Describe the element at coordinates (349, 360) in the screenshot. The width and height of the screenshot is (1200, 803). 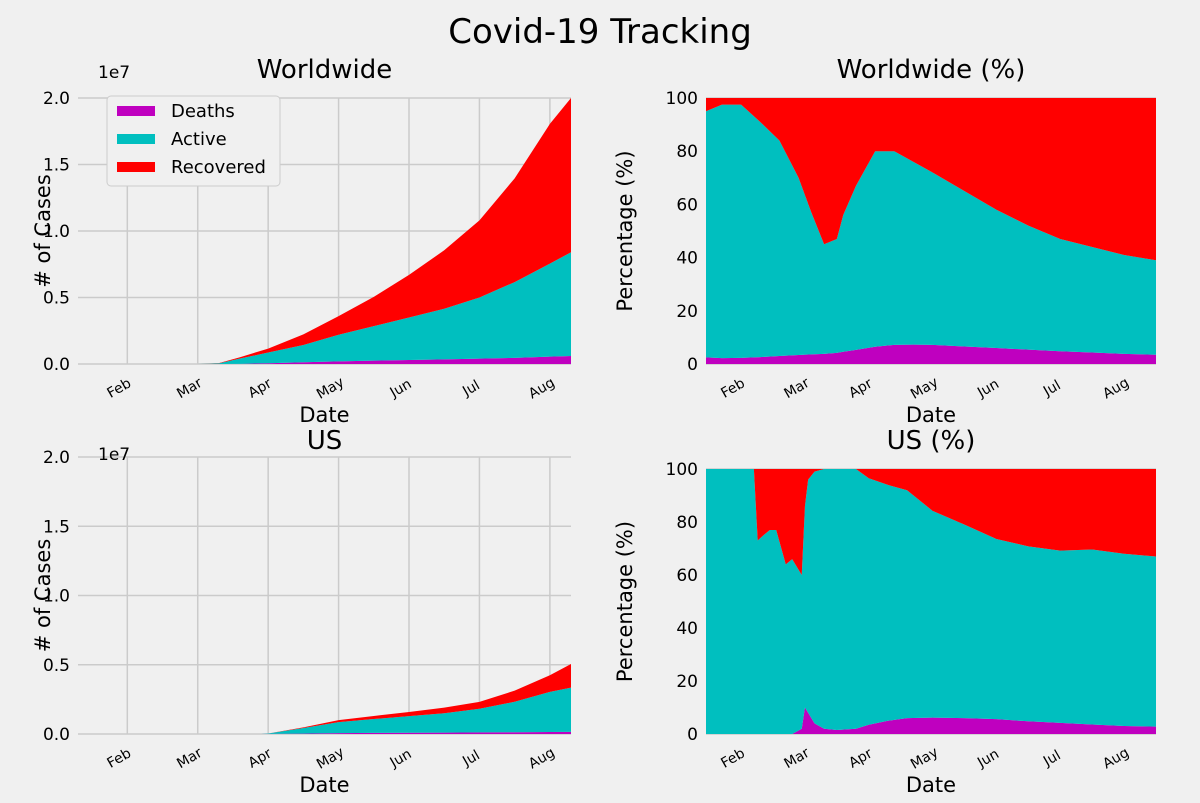
I see `area-deaths-worldwide` at that location.